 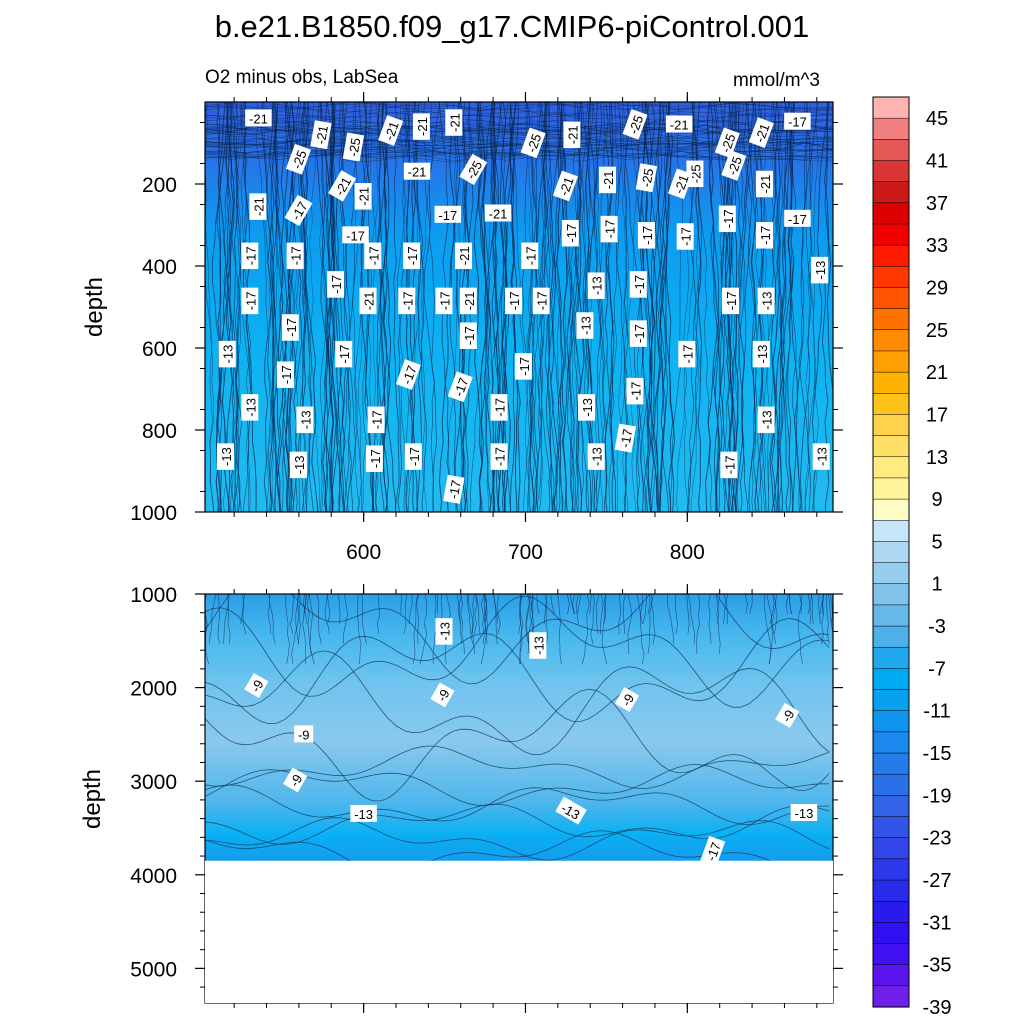 What do you see at coordinates (937, 246) in the screenshot?
I see `colorbar-label: 33` at bounding box center [937, 246].